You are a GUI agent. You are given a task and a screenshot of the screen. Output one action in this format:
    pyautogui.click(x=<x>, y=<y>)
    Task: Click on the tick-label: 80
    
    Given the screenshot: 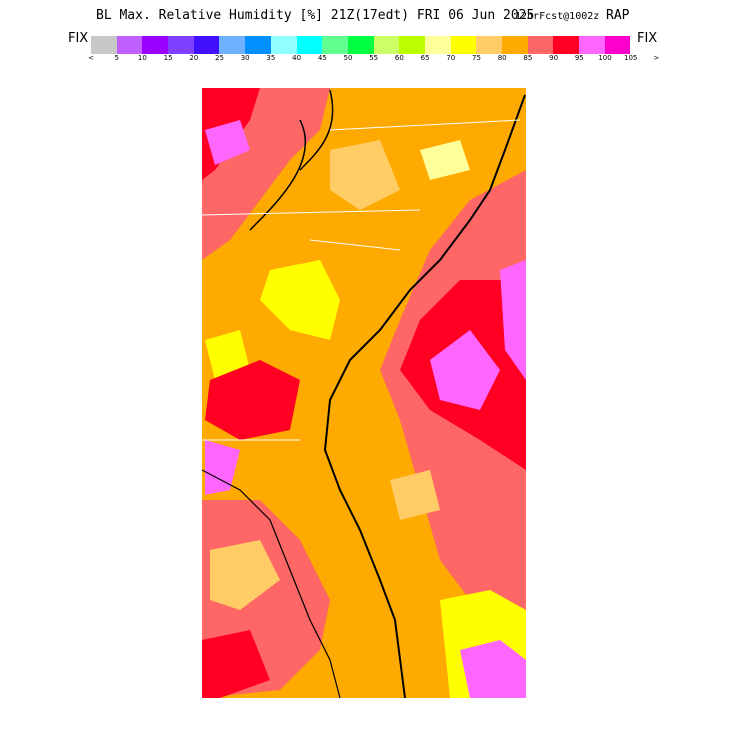 What is the action you would take?
    pyautogui.click(x=502, y=58)
    